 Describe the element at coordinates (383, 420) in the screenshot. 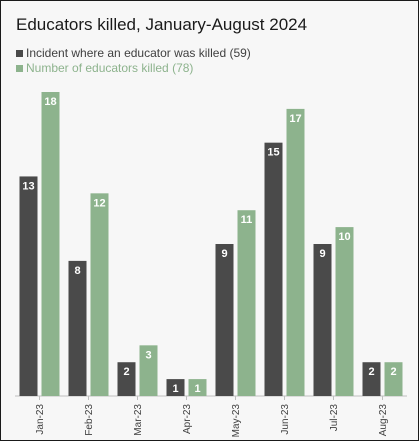

I see `x-tick-label-aug-23: Aug-23` at that location.